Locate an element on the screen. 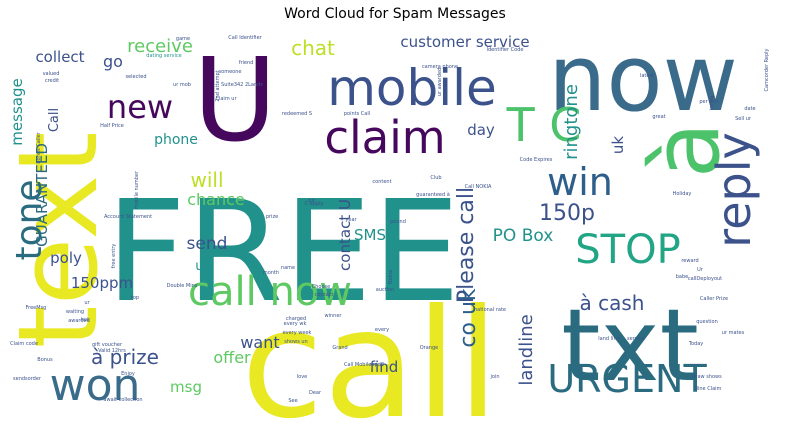 The width and height of the screenshot is (790, 425). word-game: game is located at coordinates (183, 39).